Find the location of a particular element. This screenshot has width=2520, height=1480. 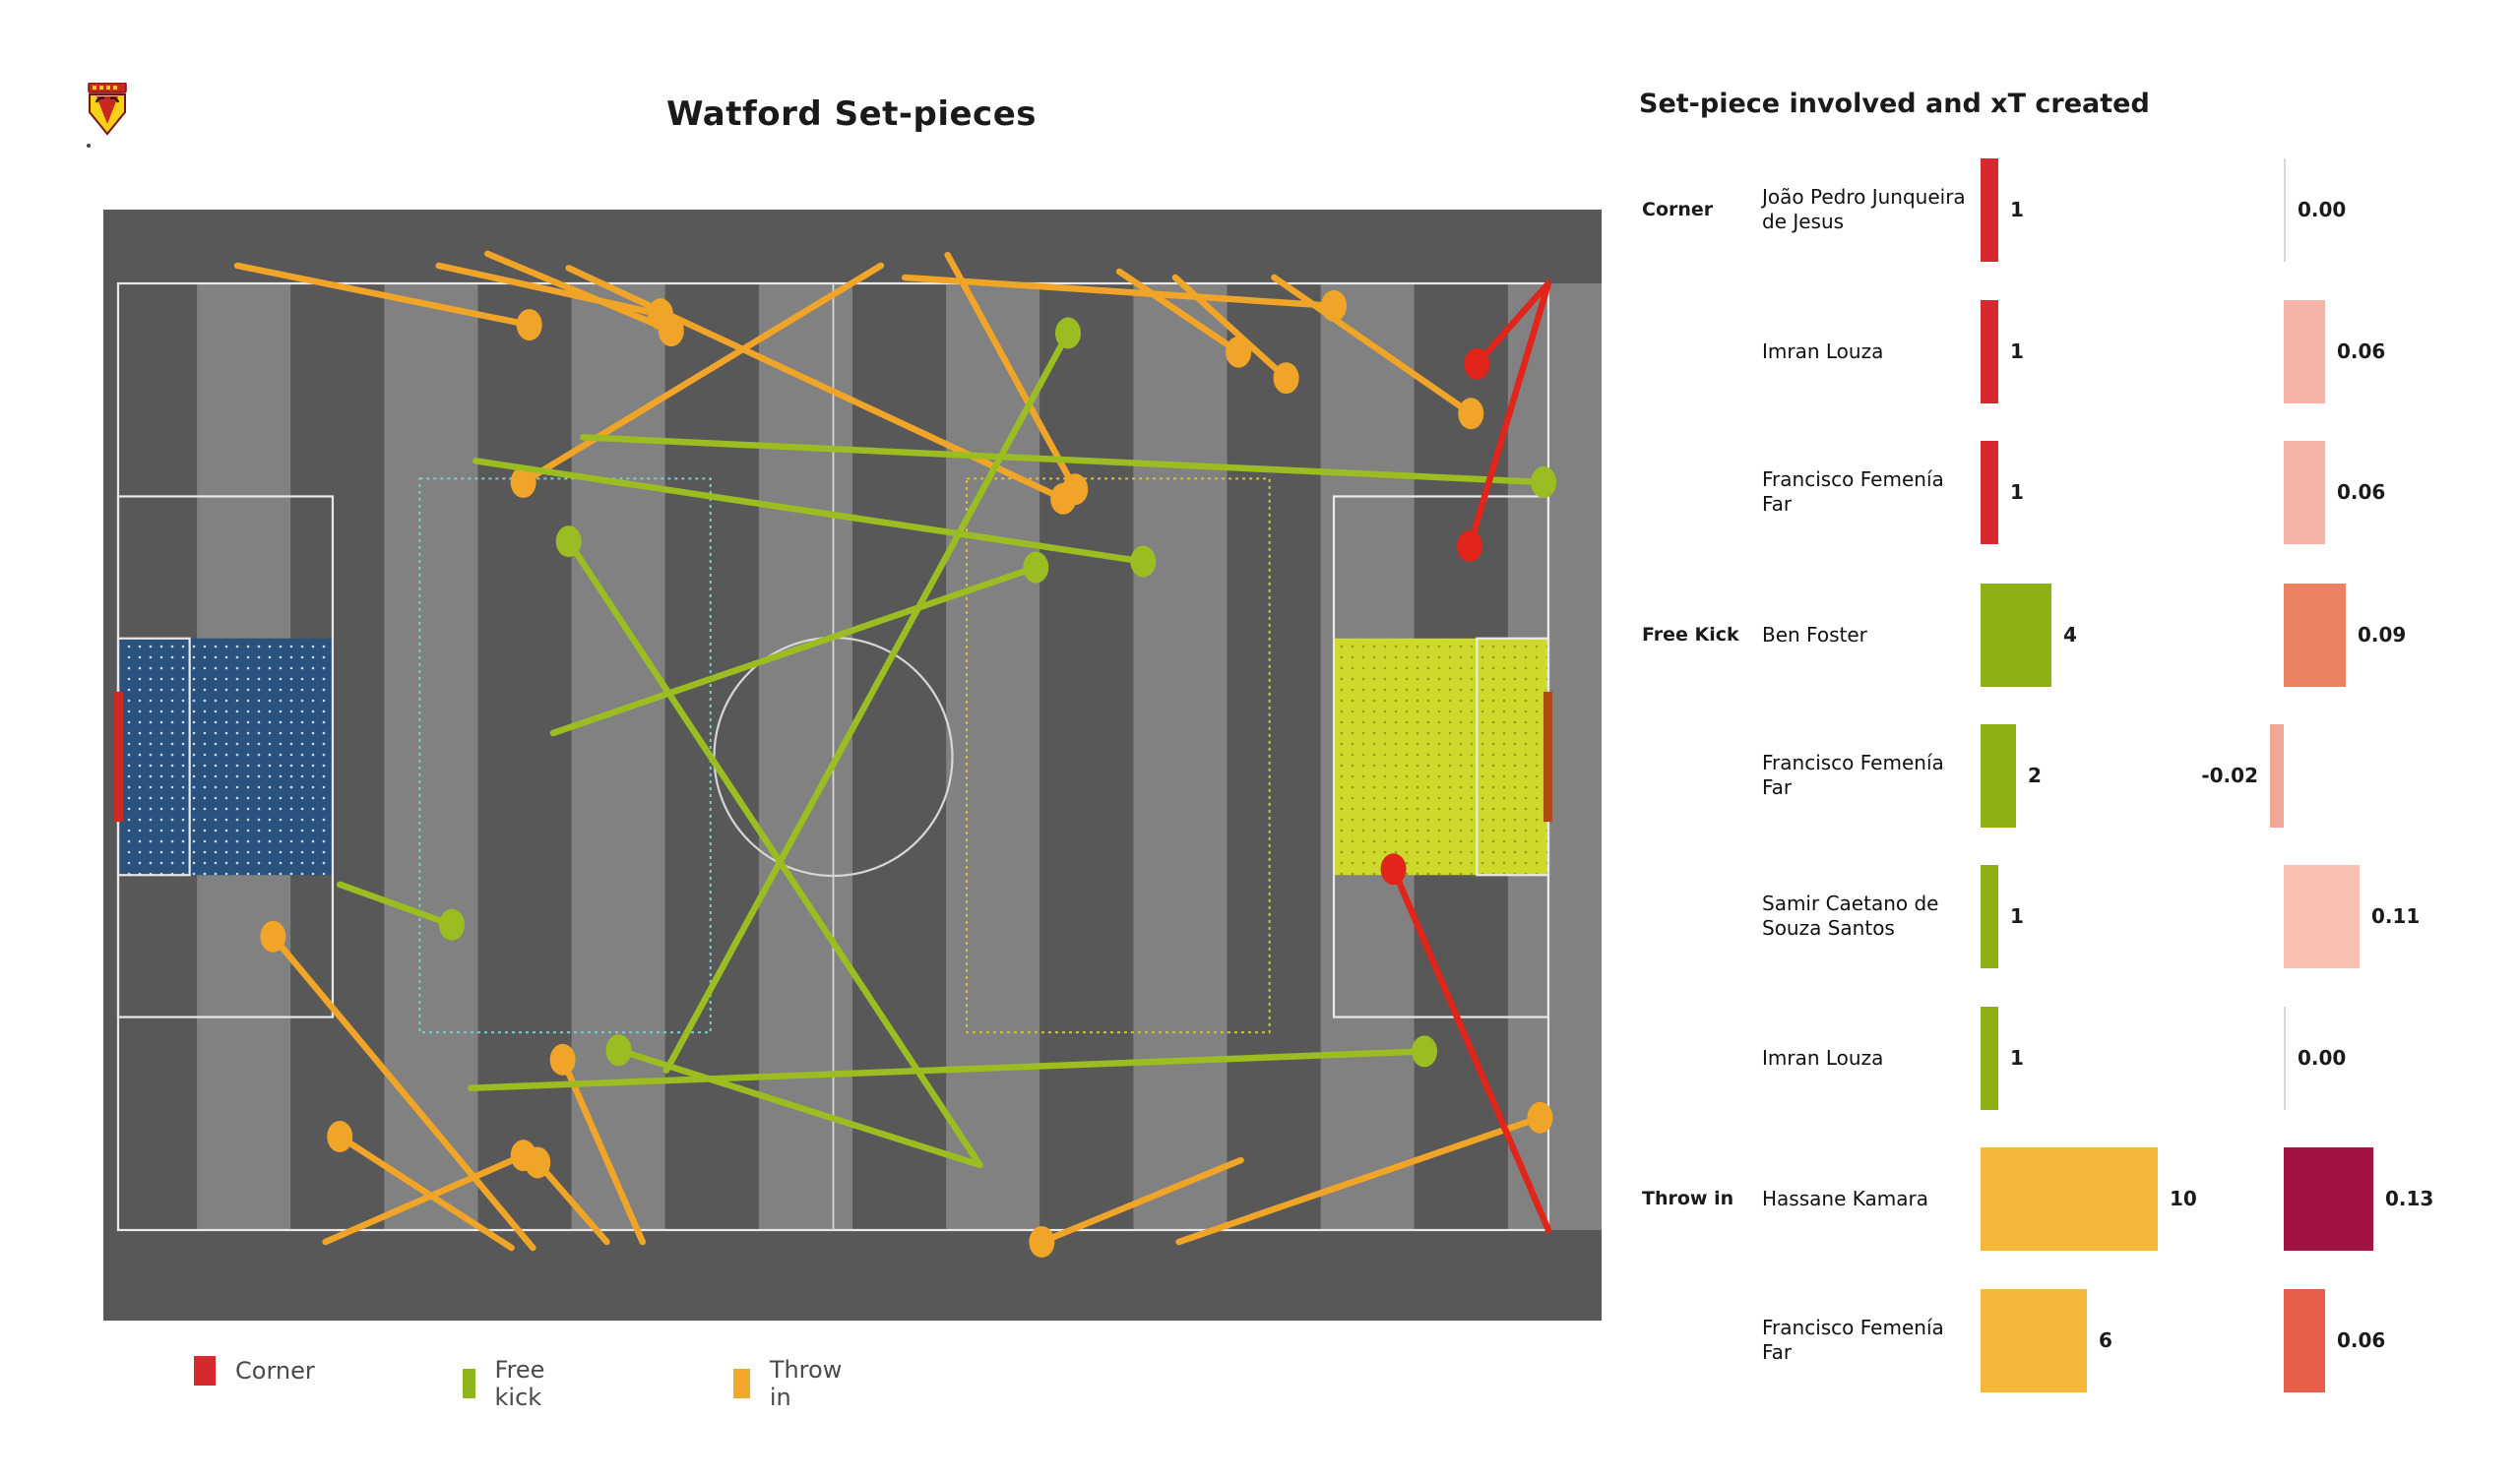

group-label: Corner is located at coordinates (1678, 210).